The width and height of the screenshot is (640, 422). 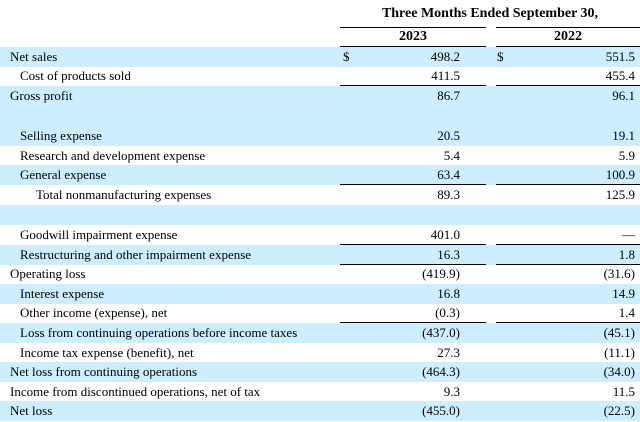 I want to click on value-2023: 401.0, so click(x=445, y=234).